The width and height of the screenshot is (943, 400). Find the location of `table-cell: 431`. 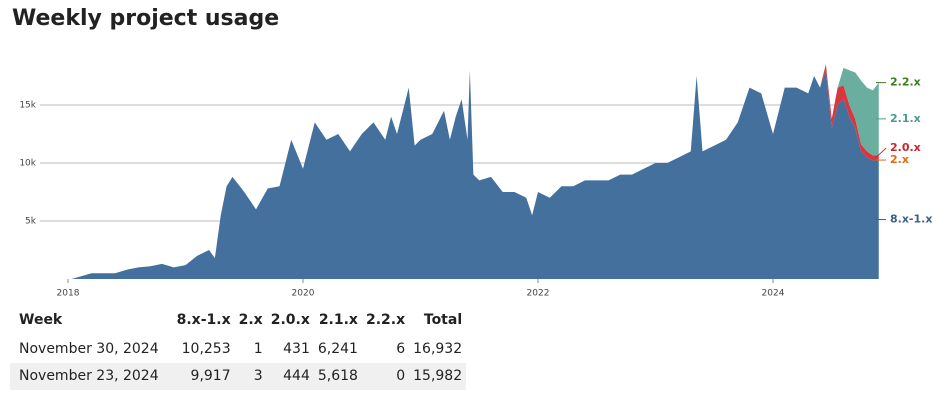

table-cell: 431 is located at coordinates (296, 349).